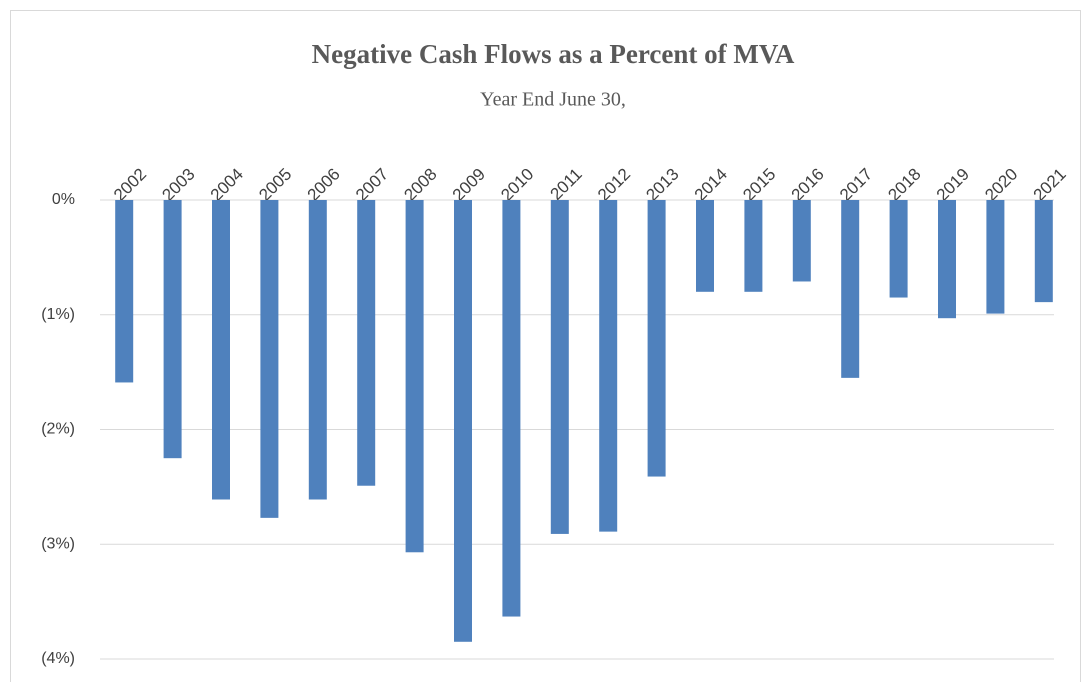  I want to click on y-tick-label: (1%), so click(58, 314).